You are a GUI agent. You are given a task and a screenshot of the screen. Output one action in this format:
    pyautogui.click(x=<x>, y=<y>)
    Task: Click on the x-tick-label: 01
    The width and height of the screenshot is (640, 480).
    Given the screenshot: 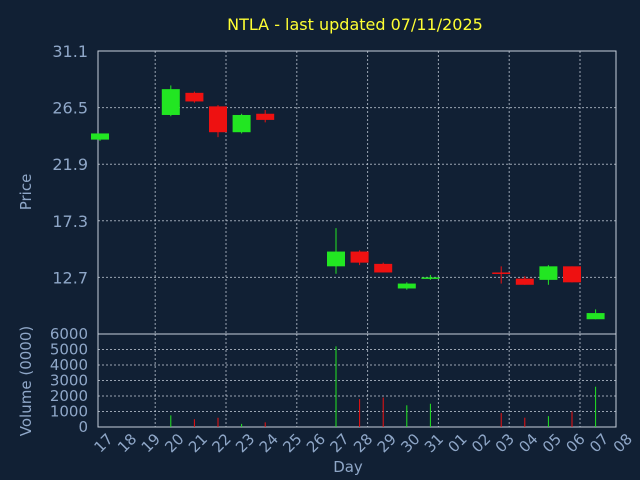 What is the action you would take?
    pyautogui.click(x=458, y=443)
    